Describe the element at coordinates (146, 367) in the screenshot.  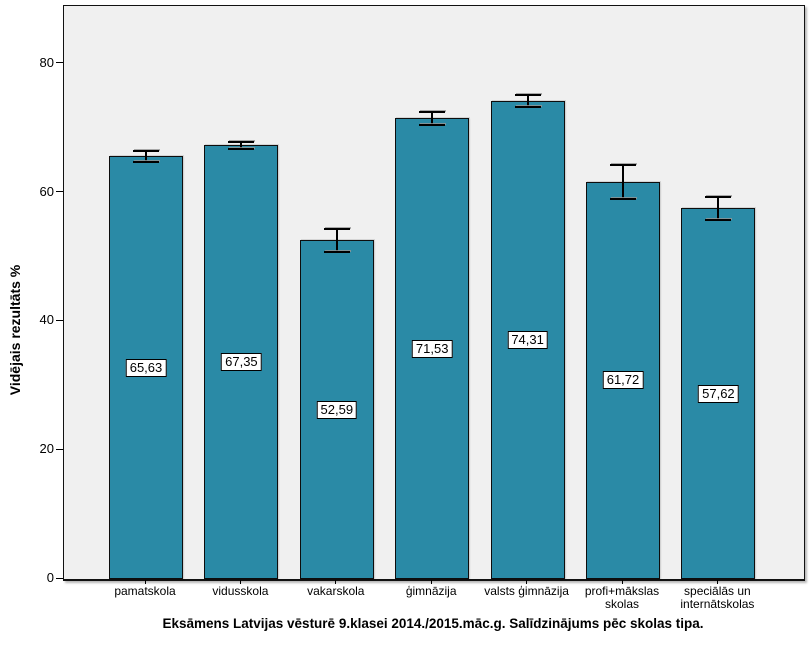
I see `bar-value-label: 65,63` at that location.